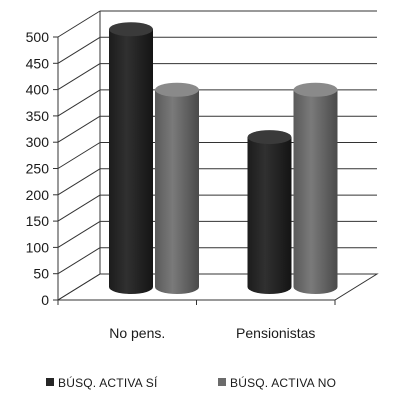  Describe the element at coordinates (38, 142) in the screenshot. I see `y-tick-label: 300` at that location.